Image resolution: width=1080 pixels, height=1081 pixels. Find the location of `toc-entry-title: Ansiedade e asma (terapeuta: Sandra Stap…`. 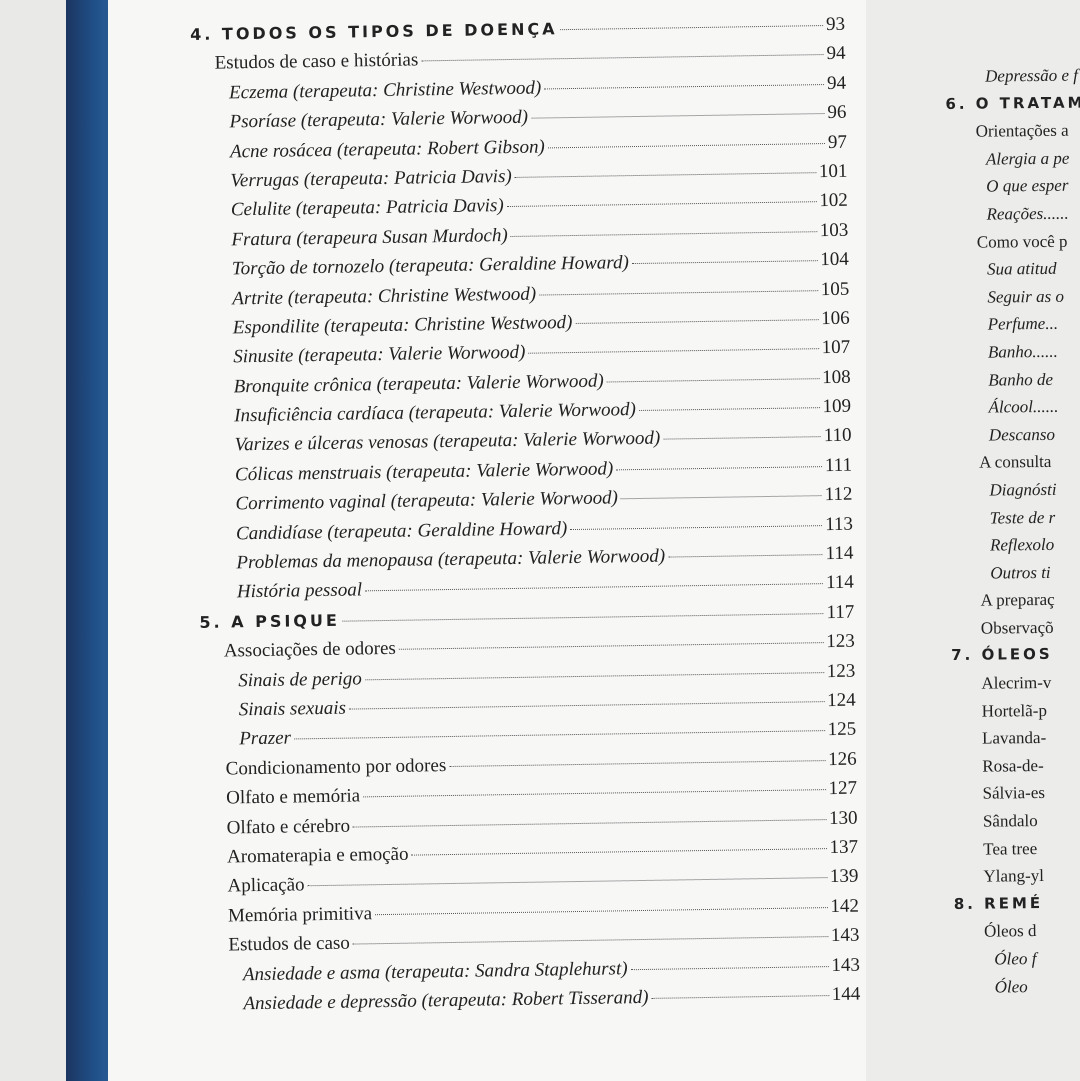

toc-entry-title: Ansiedade e asma (terapeuta: Sandra Stap… is located at coordinates (435, 971).